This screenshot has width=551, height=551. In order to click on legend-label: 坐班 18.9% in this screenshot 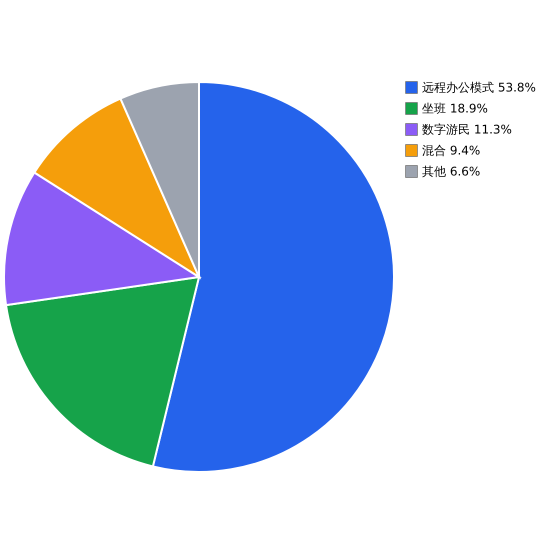, I will do `click(455, 109)`.